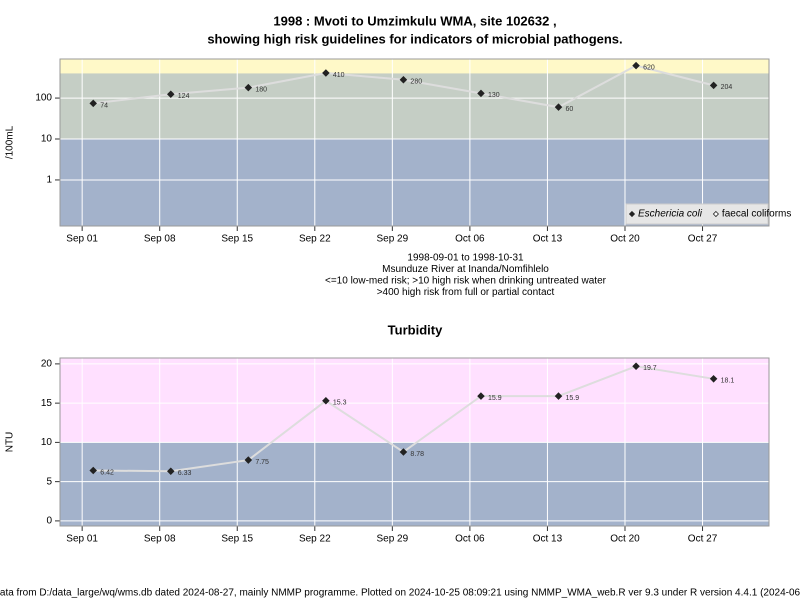  What do you see at coordinates (261, 89) in the screenshot?
I see `data-label: 180` at bounding box center [261, 89].